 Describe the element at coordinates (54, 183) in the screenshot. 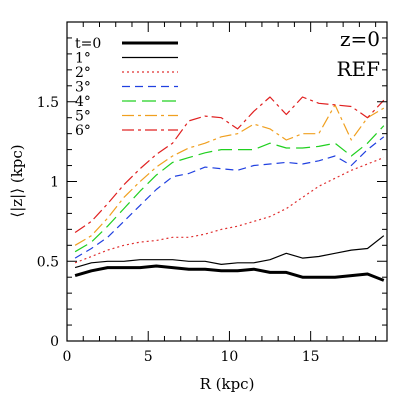

I see `y-tick-label: 1` at that location.